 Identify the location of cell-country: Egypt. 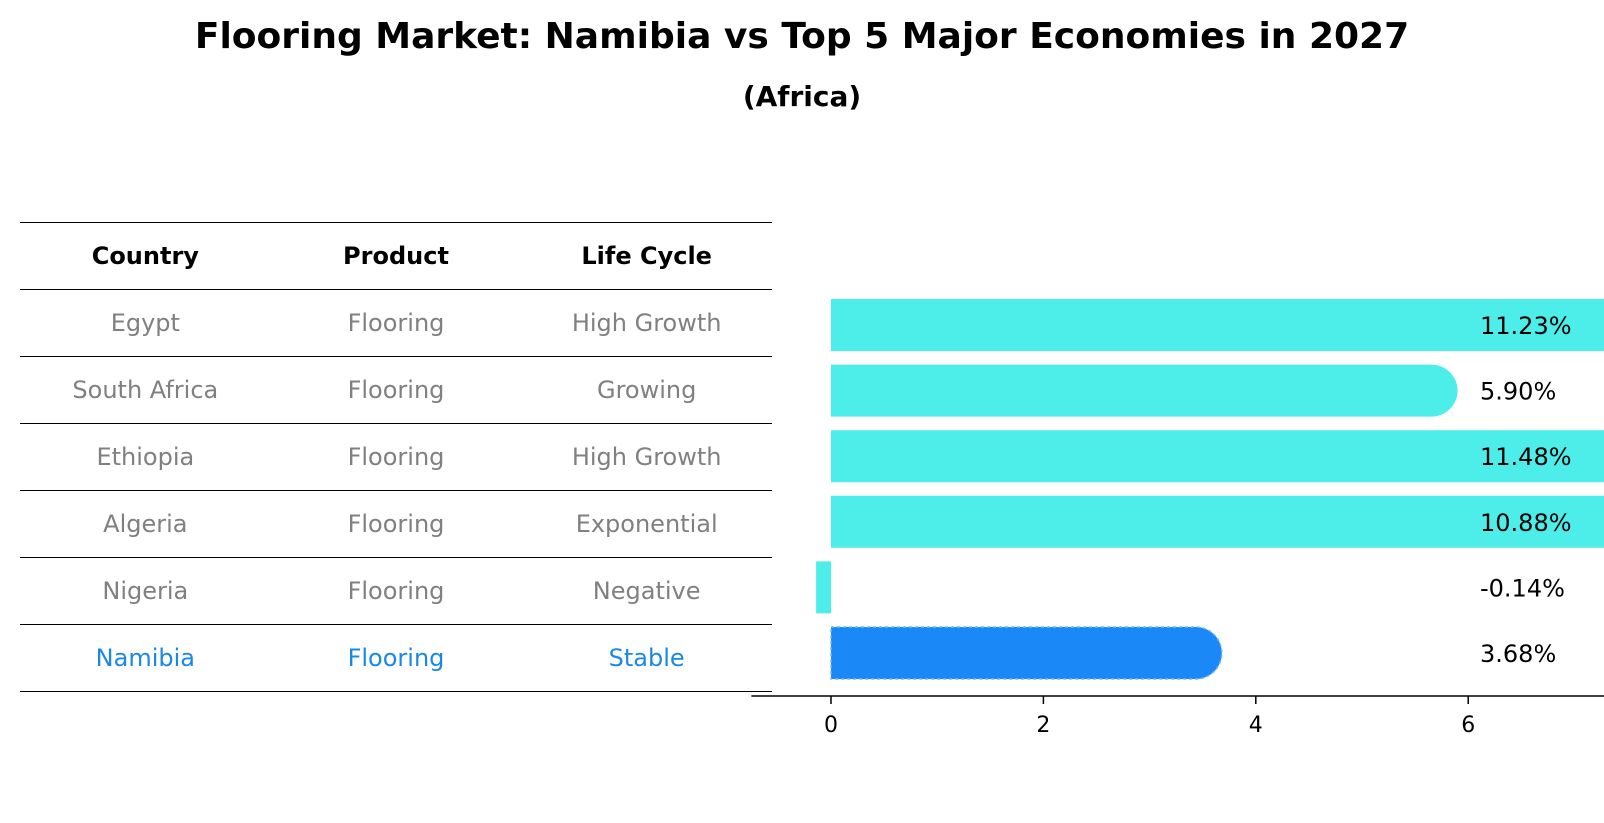
(145, 323).